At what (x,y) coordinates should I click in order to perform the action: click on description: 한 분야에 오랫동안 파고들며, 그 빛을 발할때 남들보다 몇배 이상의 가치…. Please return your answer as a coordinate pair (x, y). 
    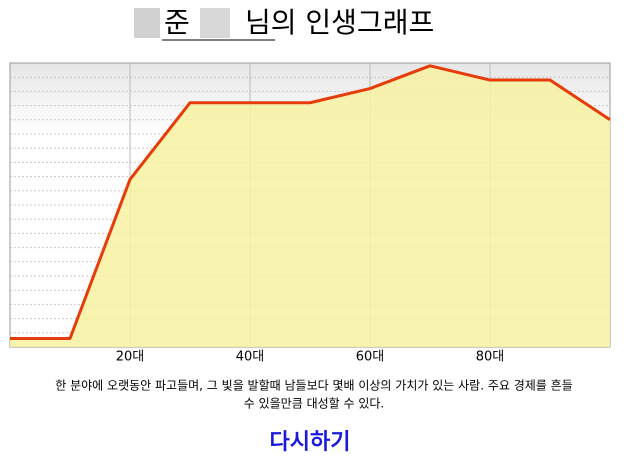
    Looking at the image, I should click on (314, 386).